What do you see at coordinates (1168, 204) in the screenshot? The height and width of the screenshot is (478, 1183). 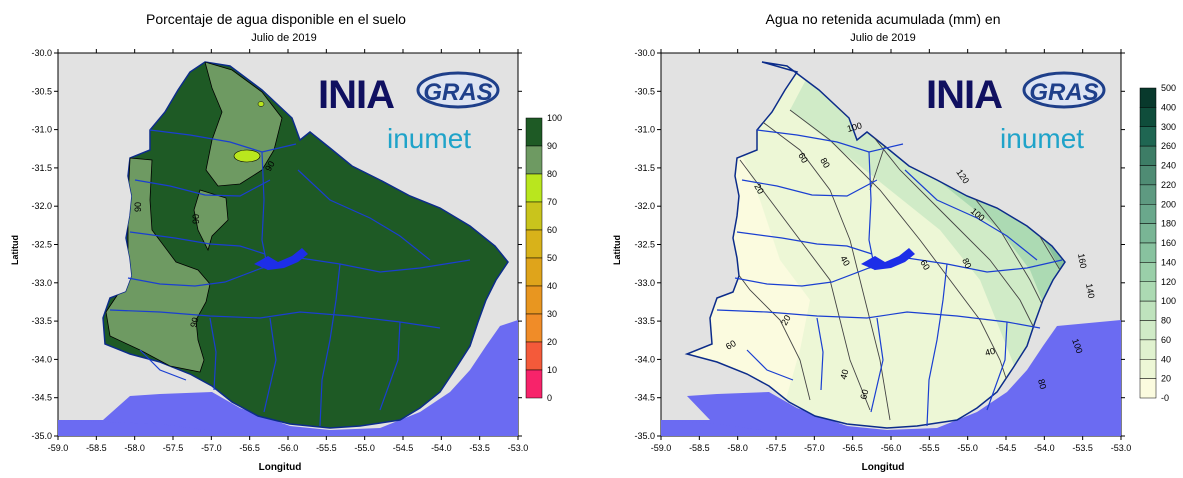 I see `legend-label: 200` at bounding box center [1168, 204].